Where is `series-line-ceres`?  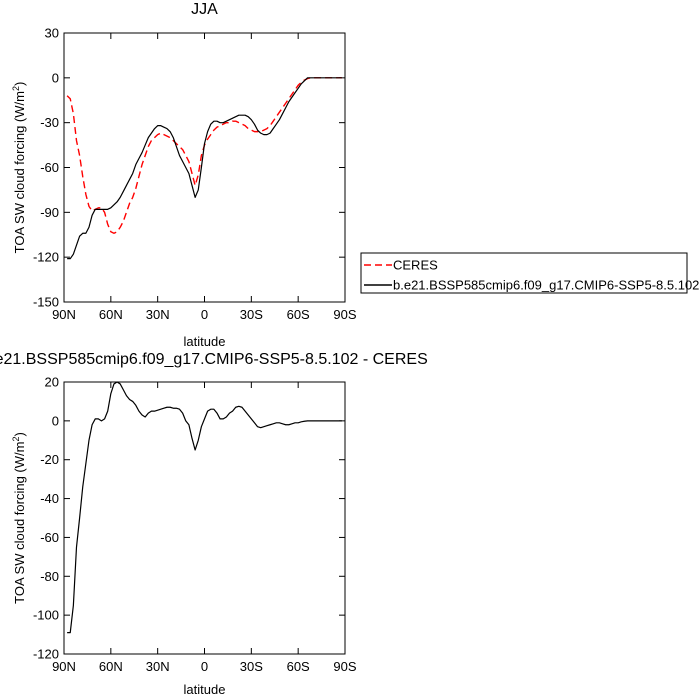
series-line-ceres is located at coordinates (204, 155).